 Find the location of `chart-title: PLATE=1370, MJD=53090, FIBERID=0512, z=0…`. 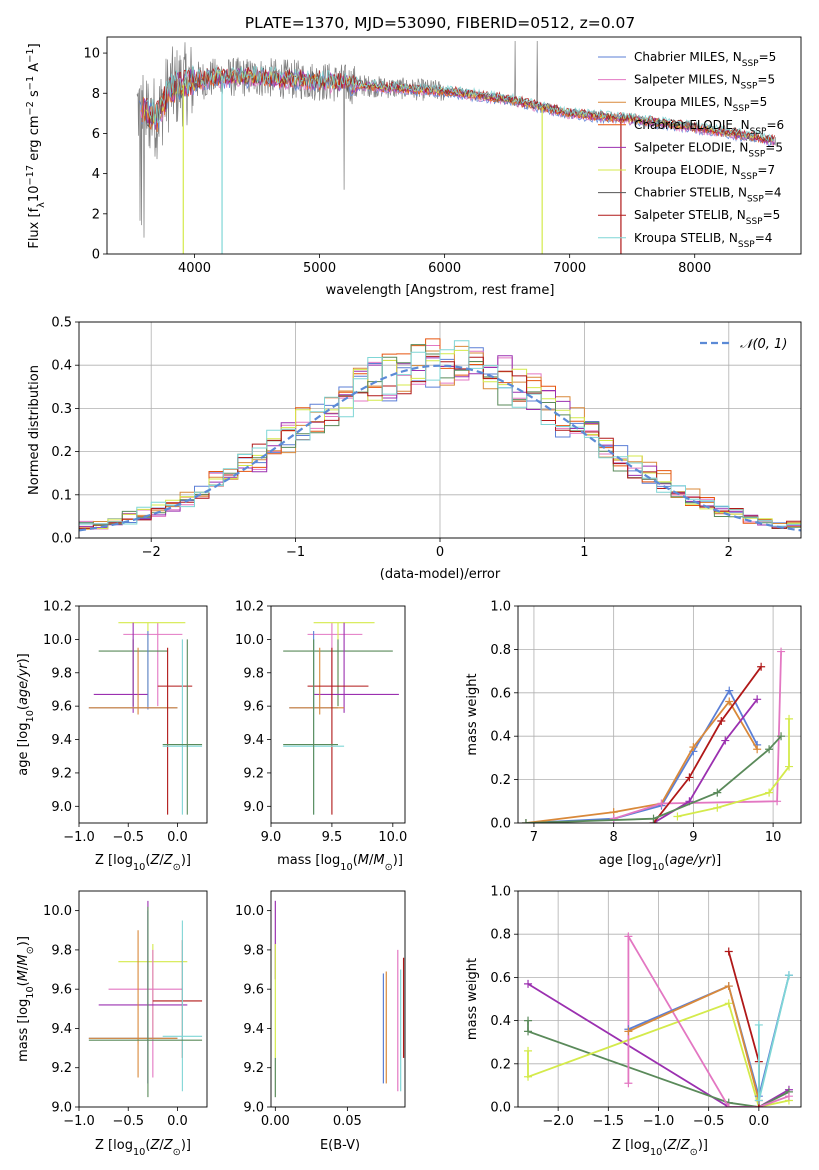

chart-title: PLATE=1370, MJD=53090, FIBERID=0512, z=0… is located at coordinates (440, 23).